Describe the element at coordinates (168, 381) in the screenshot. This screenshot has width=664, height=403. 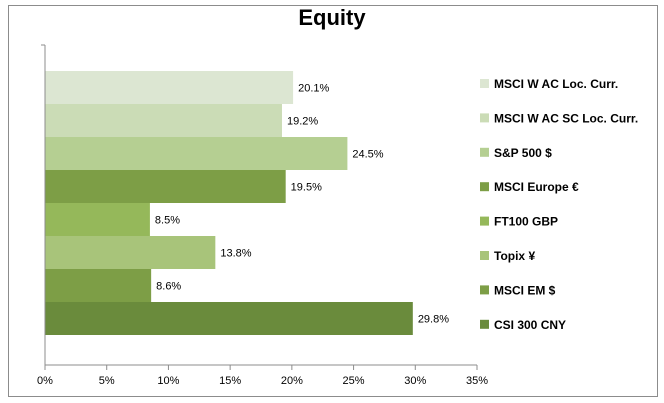
I see `x-tick-label-10pct: 10%` at that location.